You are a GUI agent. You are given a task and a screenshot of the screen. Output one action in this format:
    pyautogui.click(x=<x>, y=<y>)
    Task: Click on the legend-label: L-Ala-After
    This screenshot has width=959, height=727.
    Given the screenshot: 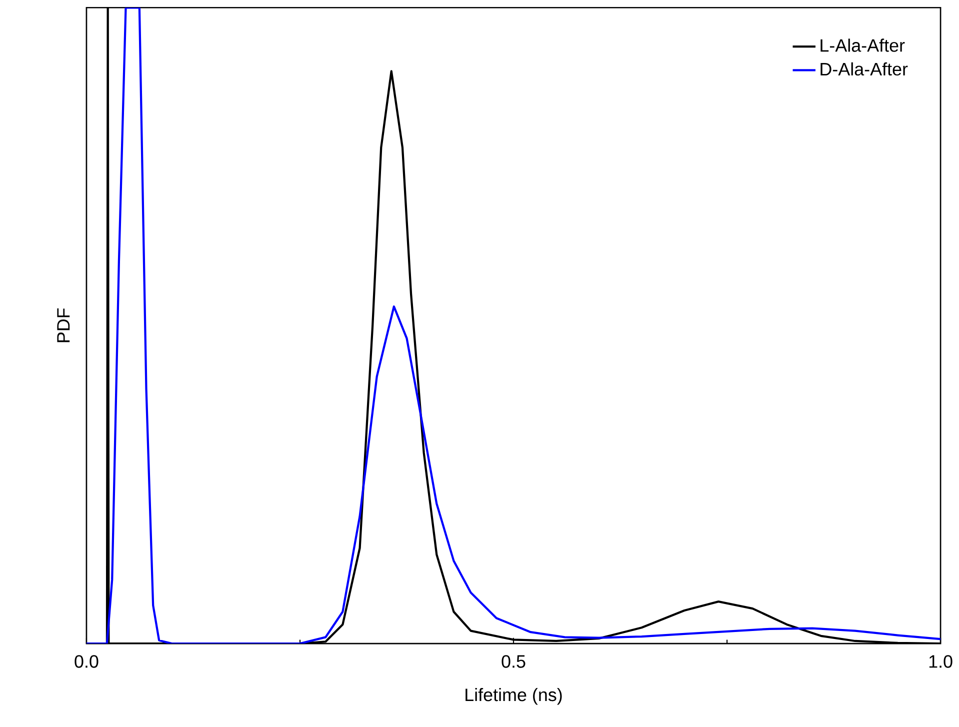 What is the action you would take?
    pyautogui.click(x=862, y=45)
    